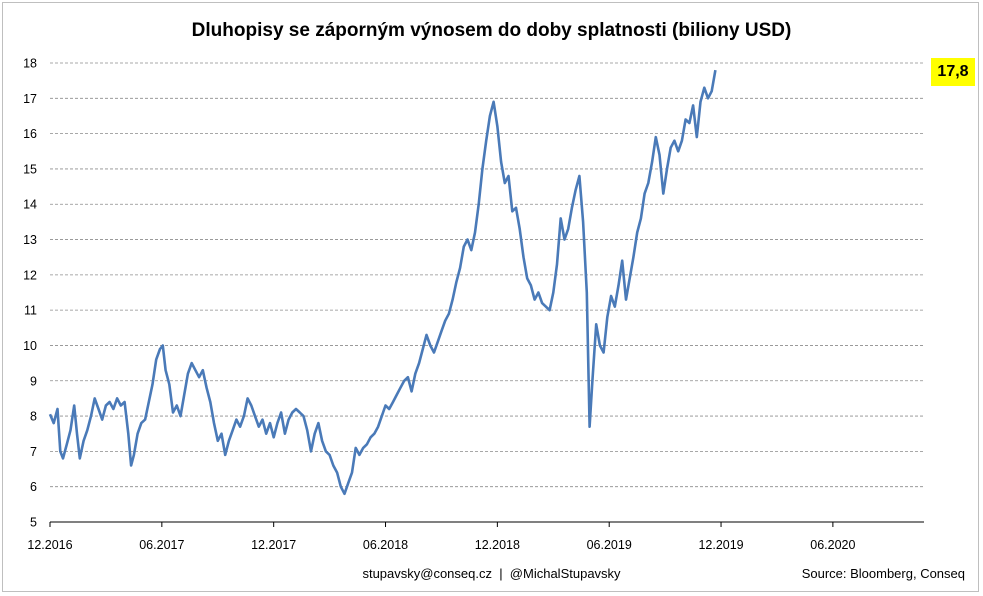 The image size is (983, 596). What do you see at coordinates (497, 545) in the screenshot?
I see `x-tick-label: 12.2018` at bounding box center [497, 545].